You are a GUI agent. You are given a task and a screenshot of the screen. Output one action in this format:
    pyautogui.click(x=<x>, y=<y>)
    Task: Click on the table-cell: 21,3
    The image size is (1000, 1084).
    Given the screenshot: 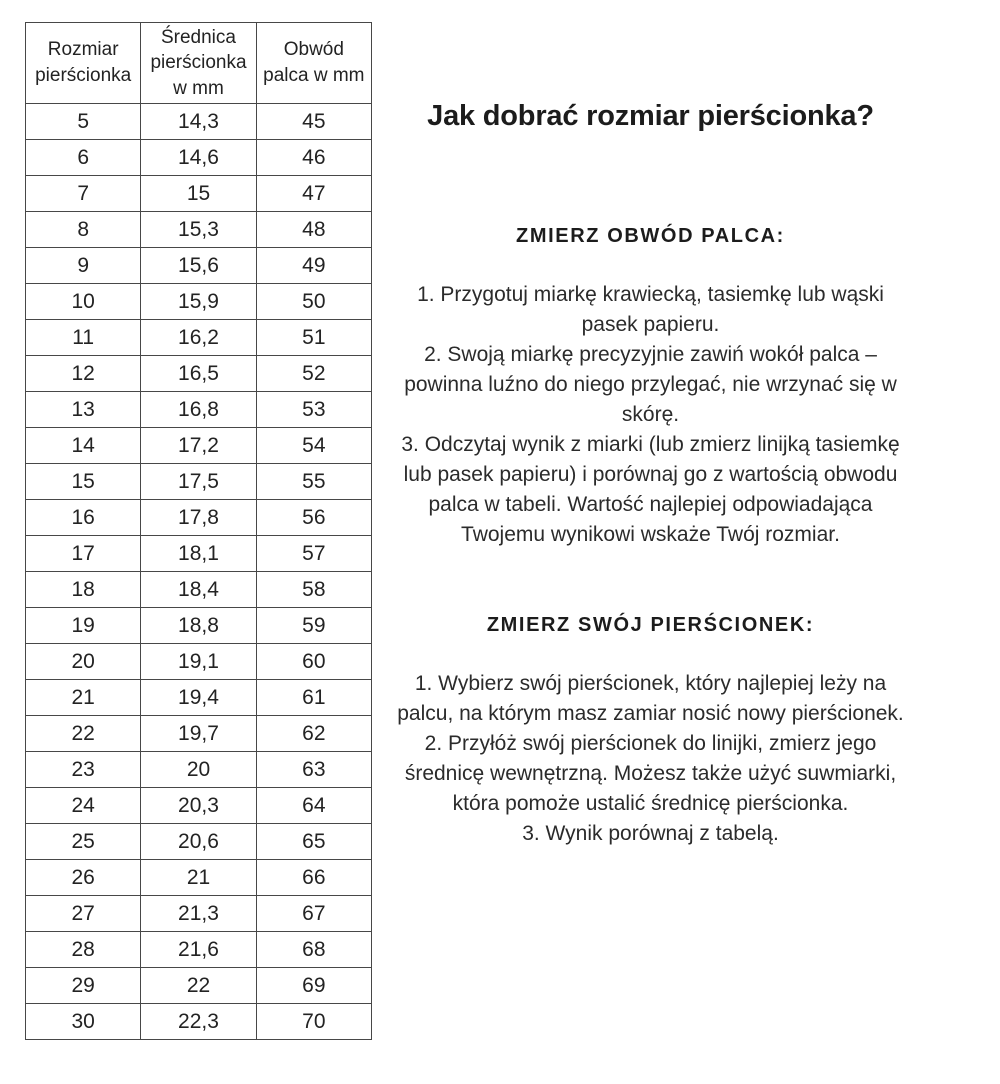 What is the action you would take?
    pyautogui.click(x=198, y=913)
    